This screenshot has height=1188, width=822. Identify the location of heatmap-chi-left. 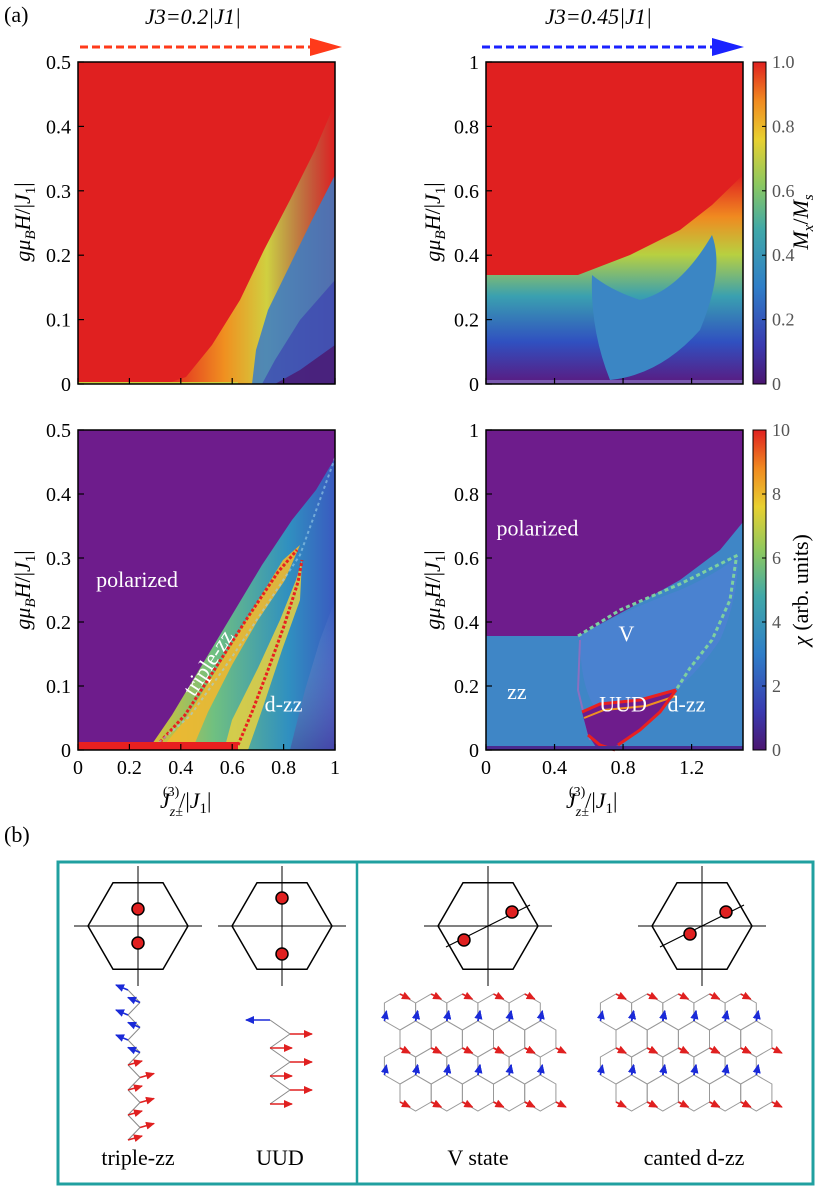
(207, 590).